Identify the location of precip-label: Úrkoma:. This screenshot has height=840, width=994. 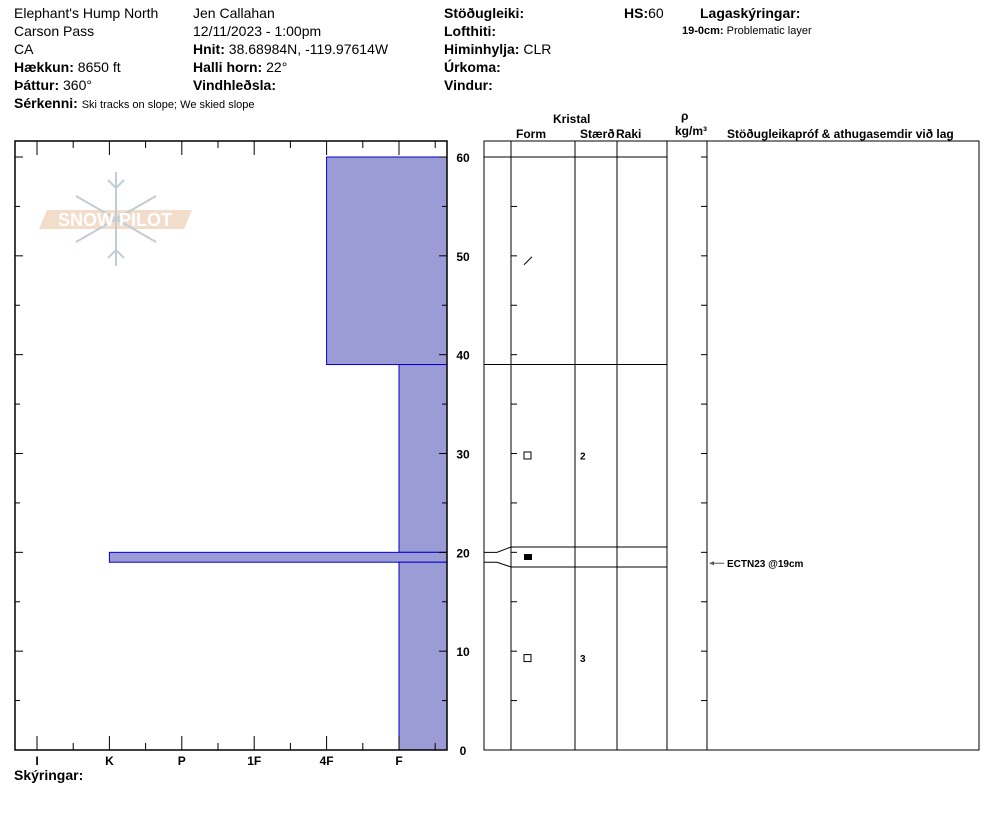
(472, 67).